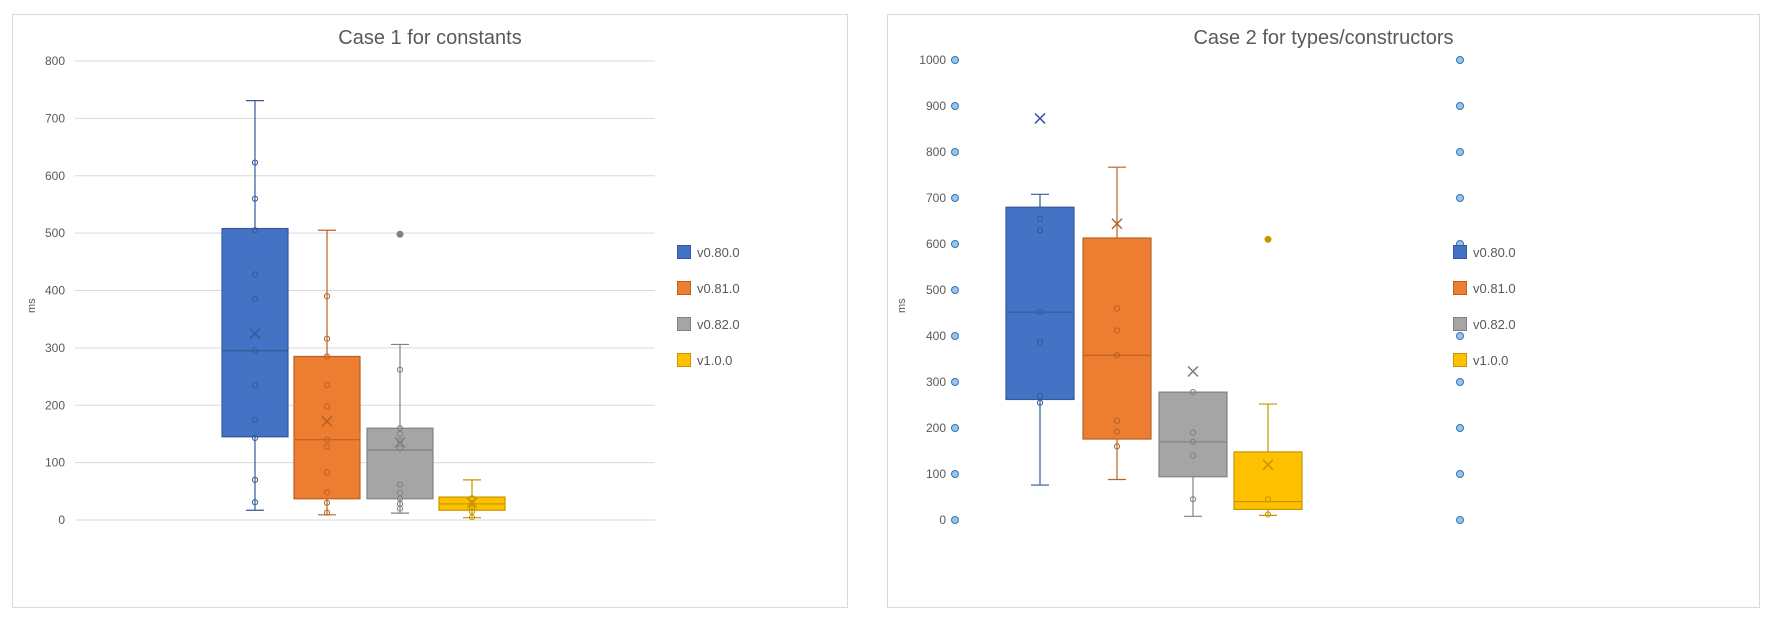 The height and width of the screenshot is (620, 1771). I want to click on legend-label: v0.82.0, so click(1494, 324).